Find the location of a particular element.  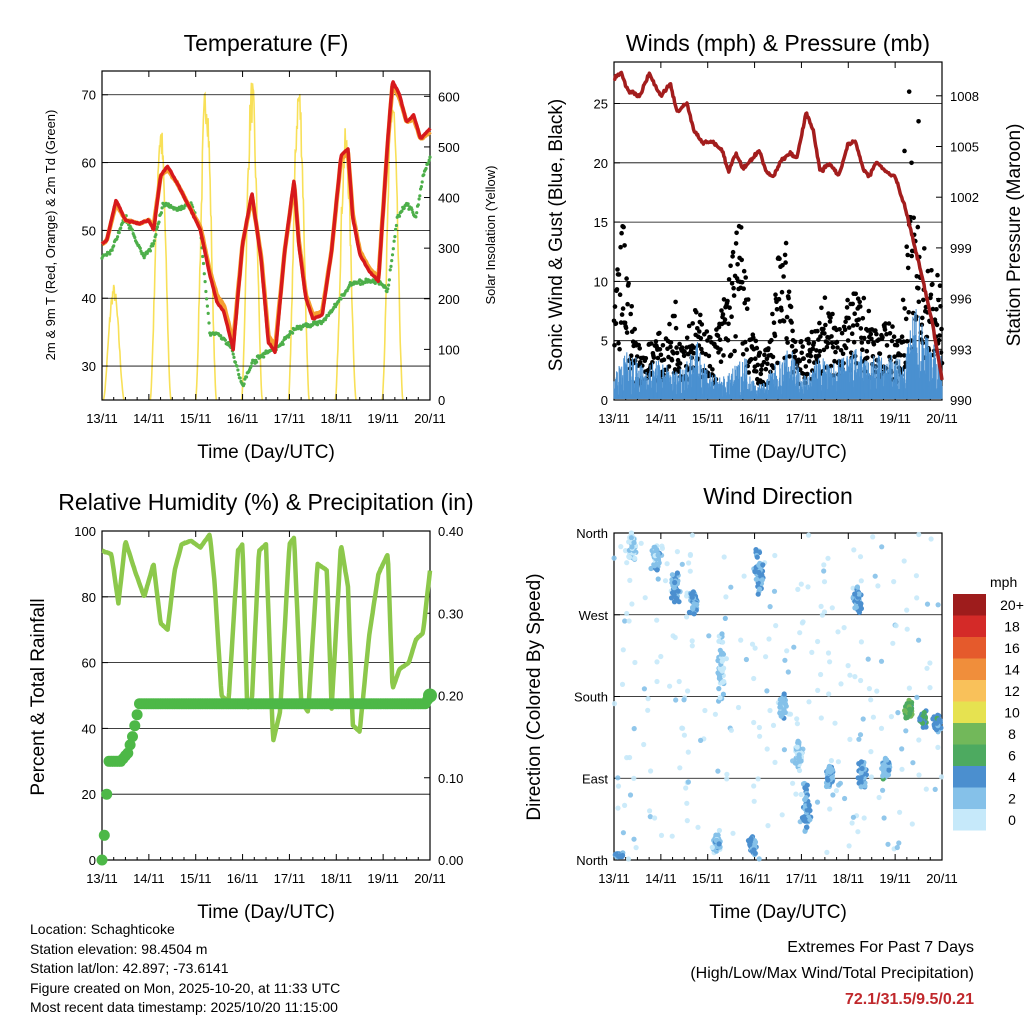

y-tick-label: 15 is located at coordinates (601, 222).